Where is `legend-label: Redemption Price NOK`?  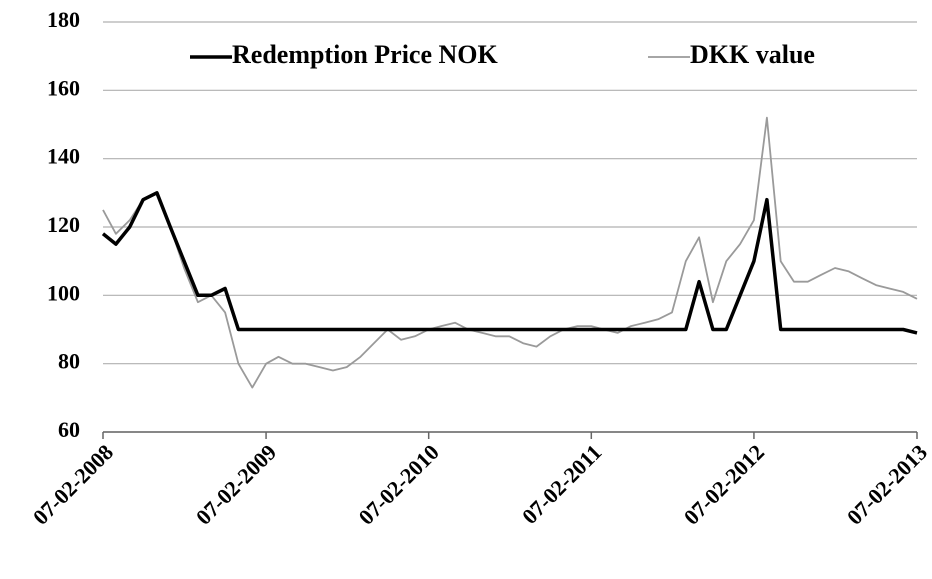 legend-label: Redemption Price NOK is located at coordinates (365, 54).